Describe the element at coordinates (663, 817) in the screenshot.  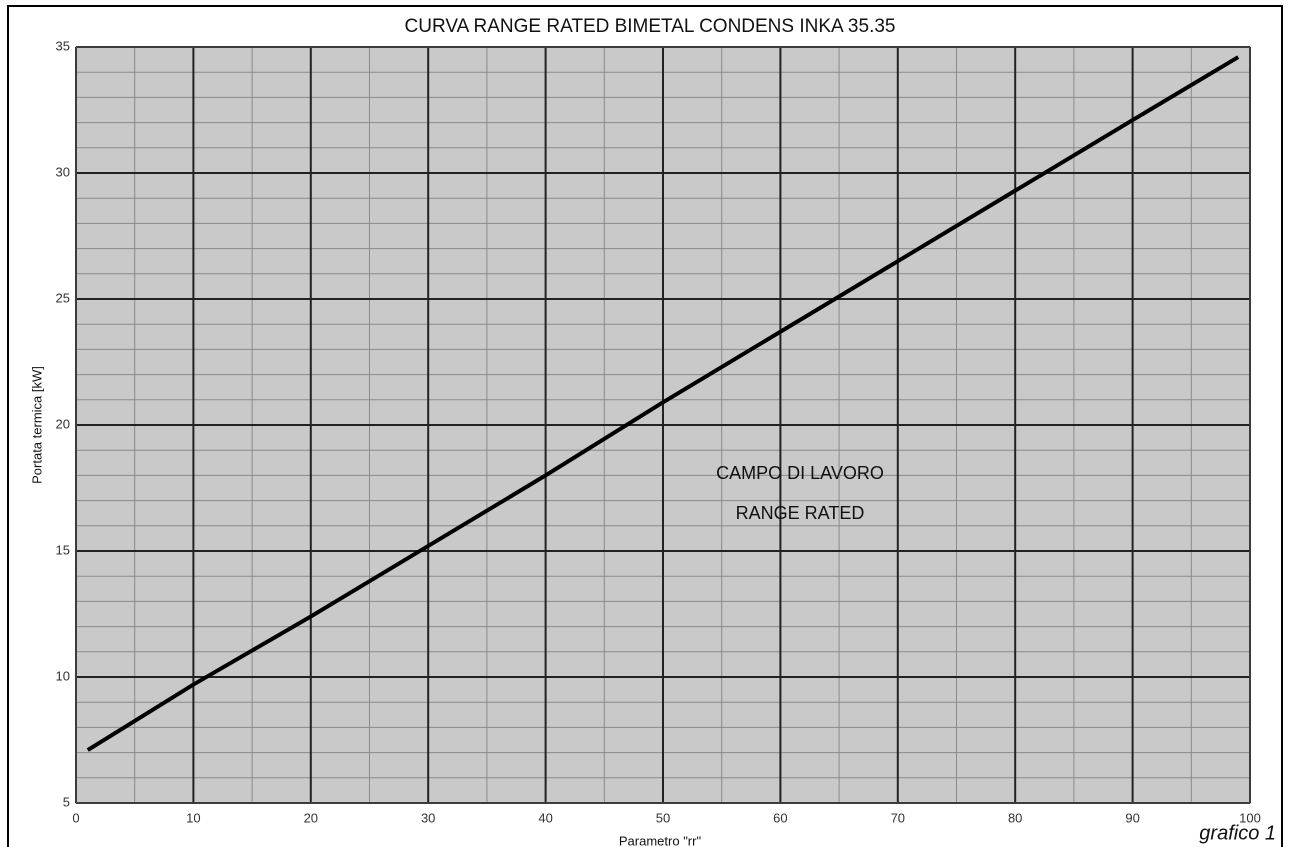
I see `x-tick-label: 50` at that location.